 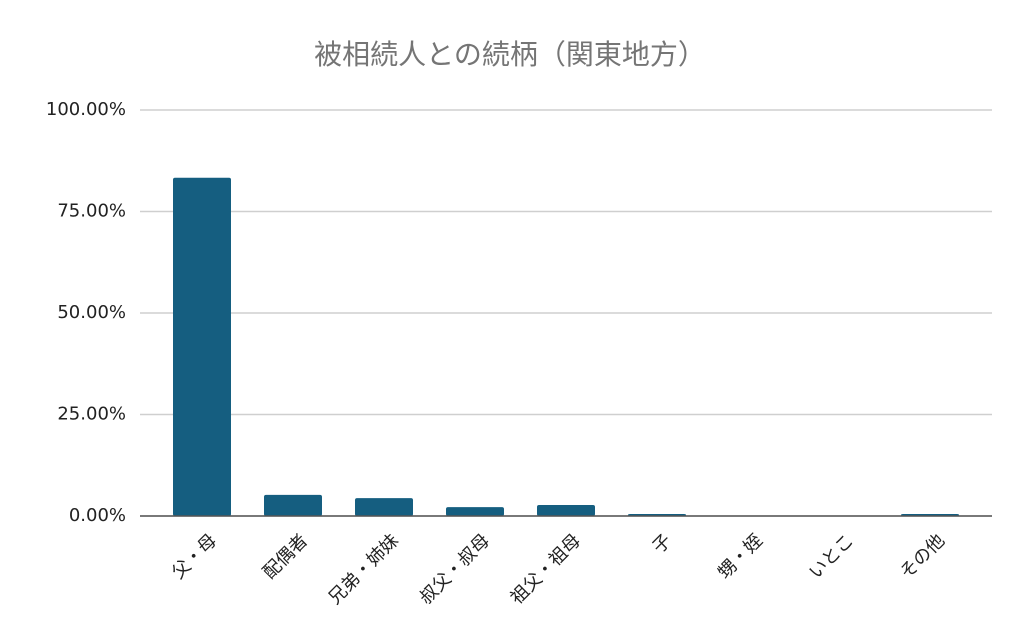 I want to click on x-tick-label: 兄弟・姉妹, so click(x=364, y=569).